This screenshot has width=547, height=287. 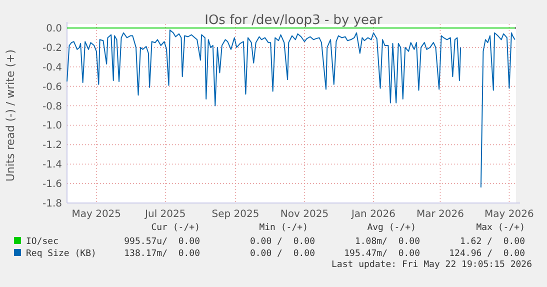 I want to click on chart-title: IOs for /dev/loop3 - by year, so click(x=294, y=20).